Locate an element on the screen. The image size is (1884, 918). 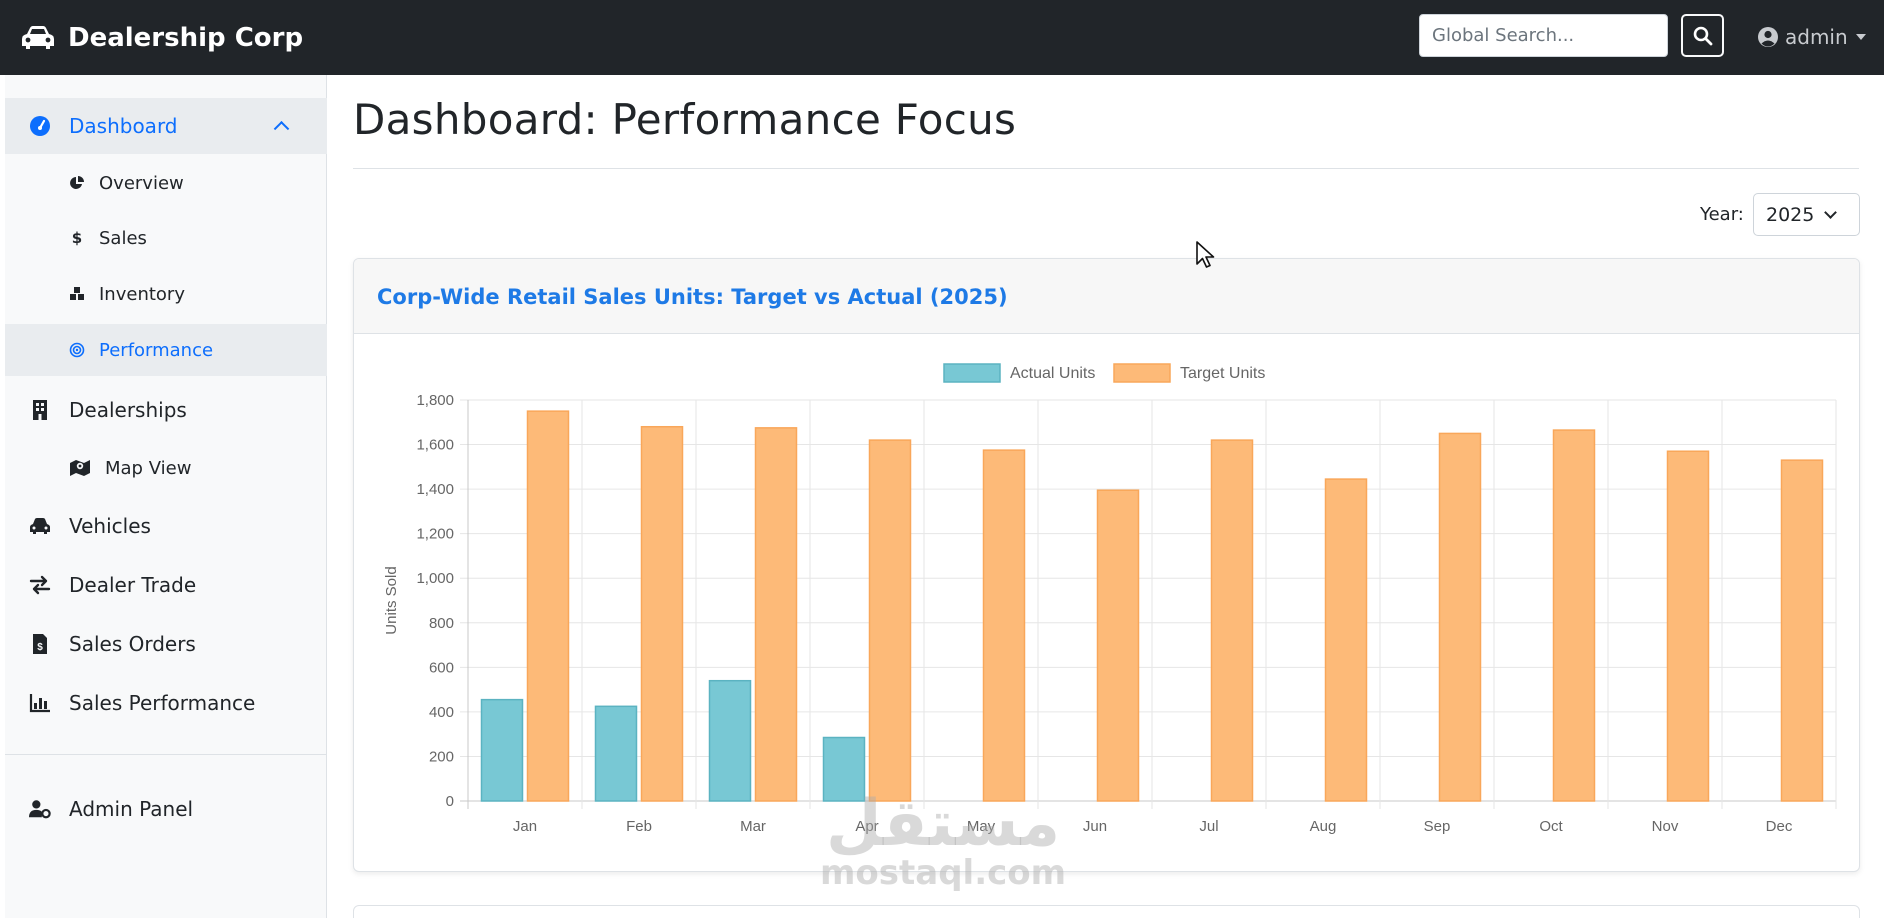
sidebar-item-label: Vehicles is located at coordinates (110, 526).